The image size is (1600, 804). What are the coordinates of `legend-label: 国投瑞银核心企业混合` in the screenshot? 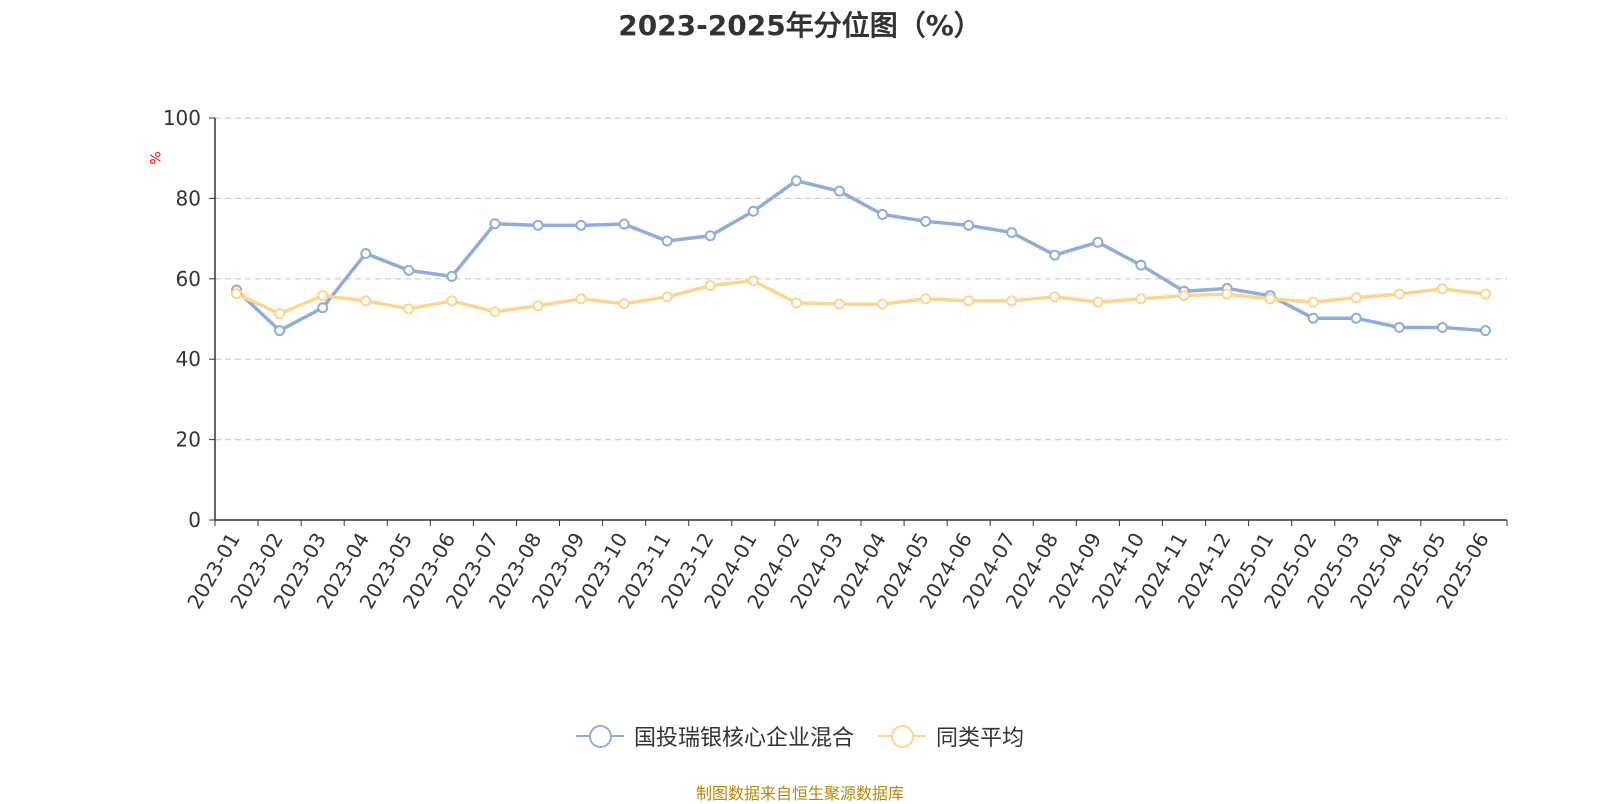 It's located at (743, 738).